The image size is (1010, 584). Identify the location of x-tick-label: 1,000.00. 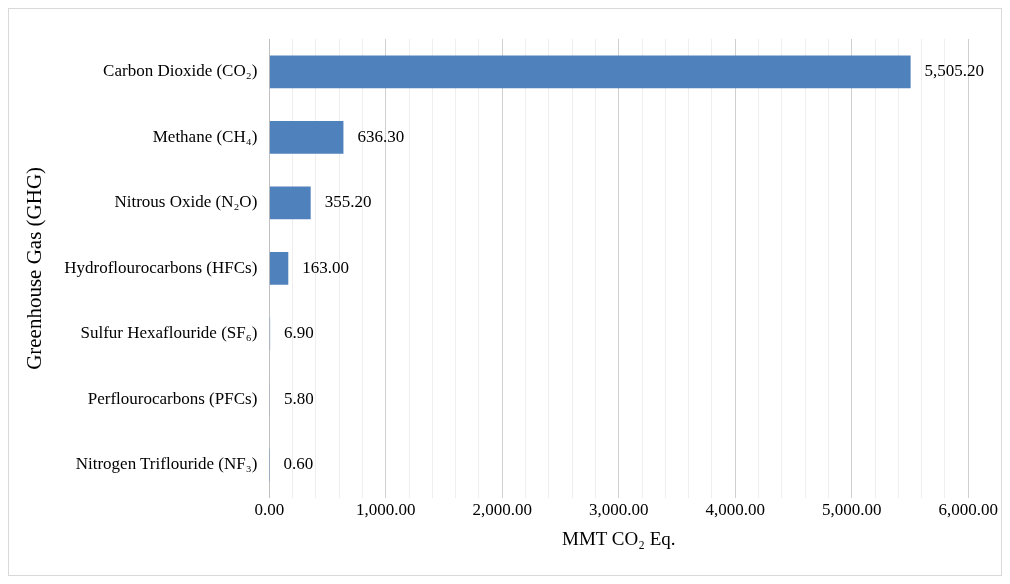
(386, 510).